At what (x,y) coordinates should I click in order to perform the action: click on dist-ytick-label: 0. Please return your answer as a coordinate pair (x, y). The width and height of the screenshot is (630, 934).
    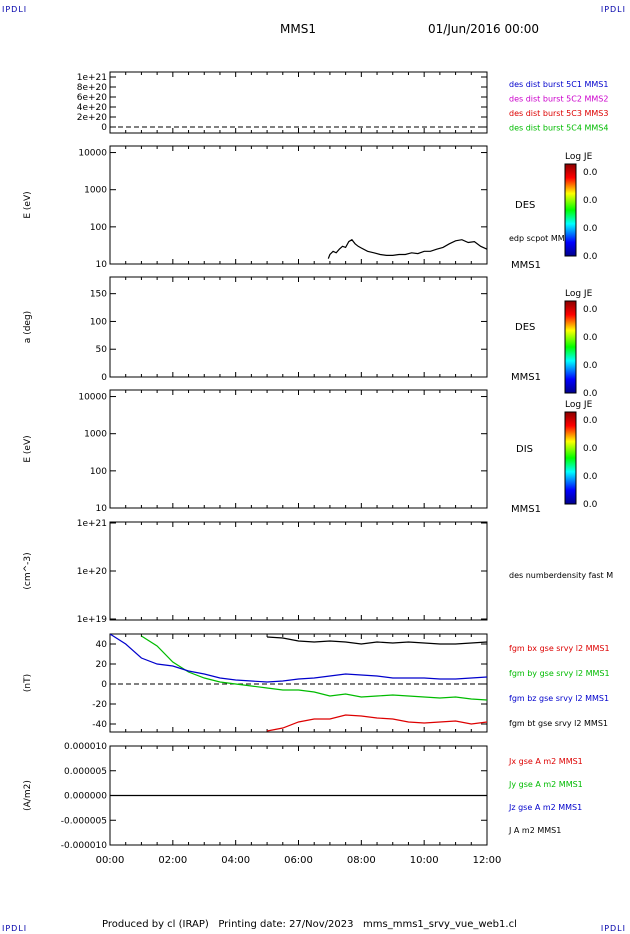
    Looking at the image, I should click on (104, 128).